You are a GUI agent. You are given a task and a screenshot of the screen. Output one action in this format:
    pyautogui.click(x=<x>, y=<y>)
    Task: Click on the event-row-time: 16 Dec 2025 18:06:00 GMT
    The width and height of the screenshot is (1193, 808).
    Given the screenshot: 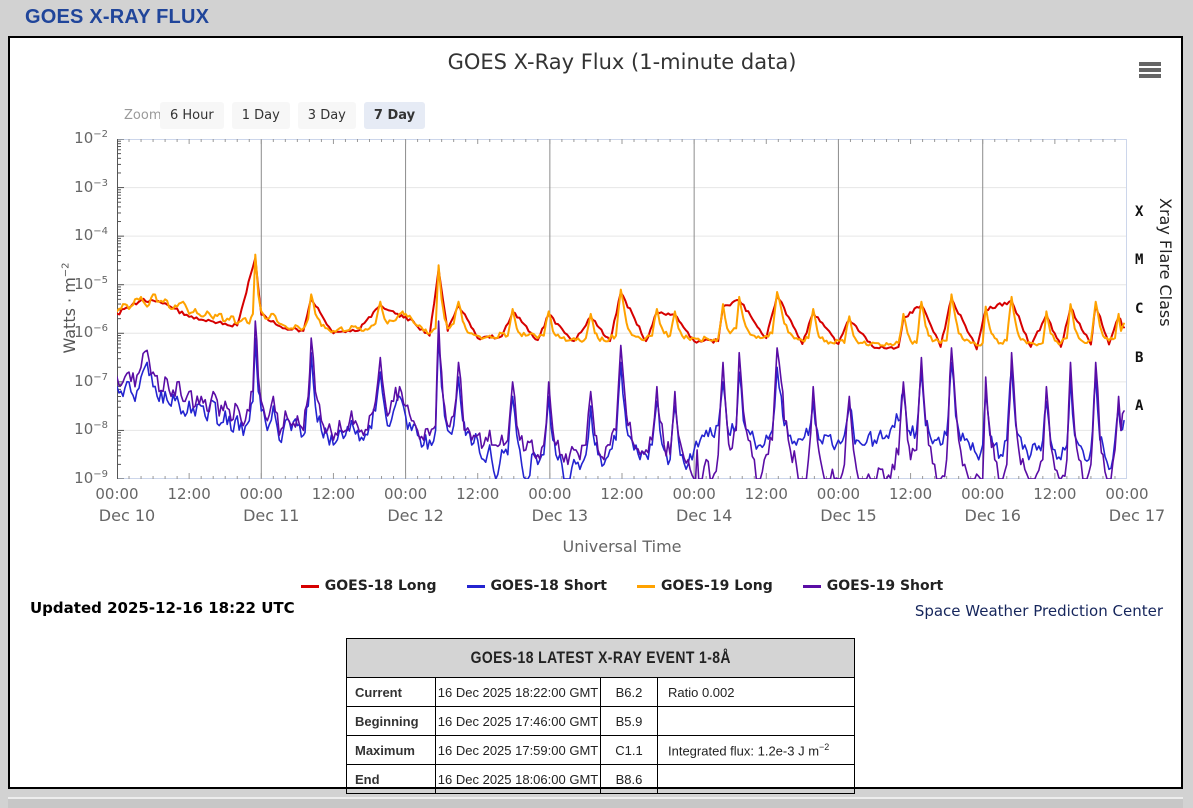 What is the action you would take?
    pyautogui.click(x=518, y=779)
    